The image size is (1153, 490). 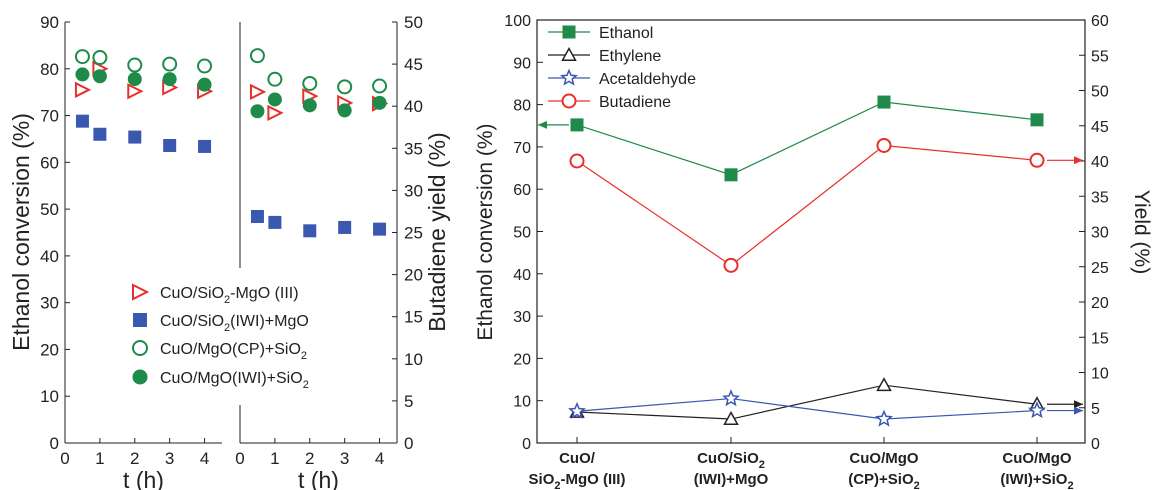 I want to click on legend-label: CuO/SiO2-MgO (III), so click(x=229, y=295).